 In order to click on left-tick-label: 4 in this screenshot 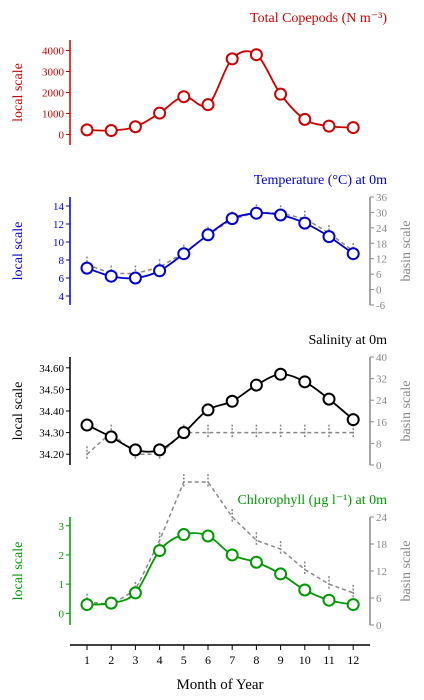, I will do `click(62, 297)`.